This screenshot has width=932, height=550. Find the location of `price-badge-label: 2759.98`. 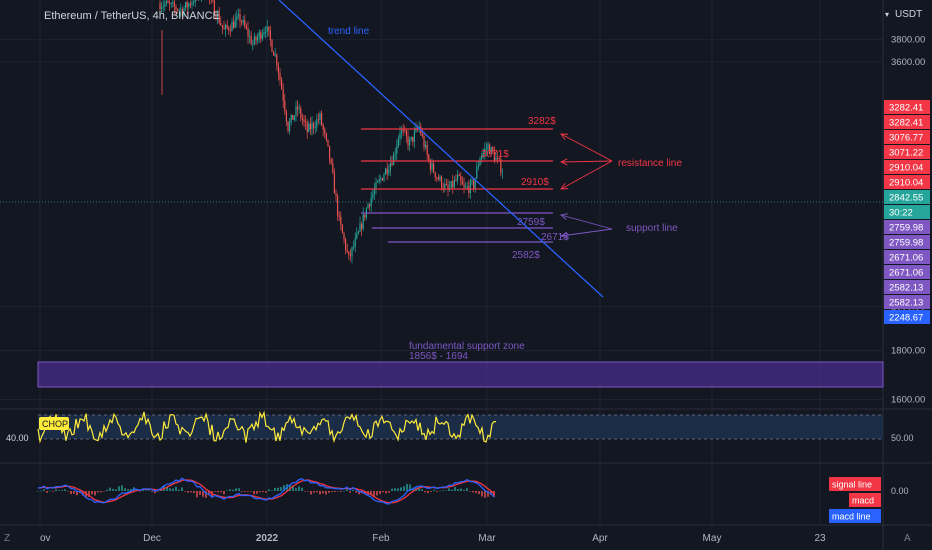

price-badge-label: 2759.98 is located at coordinates (906, 228).